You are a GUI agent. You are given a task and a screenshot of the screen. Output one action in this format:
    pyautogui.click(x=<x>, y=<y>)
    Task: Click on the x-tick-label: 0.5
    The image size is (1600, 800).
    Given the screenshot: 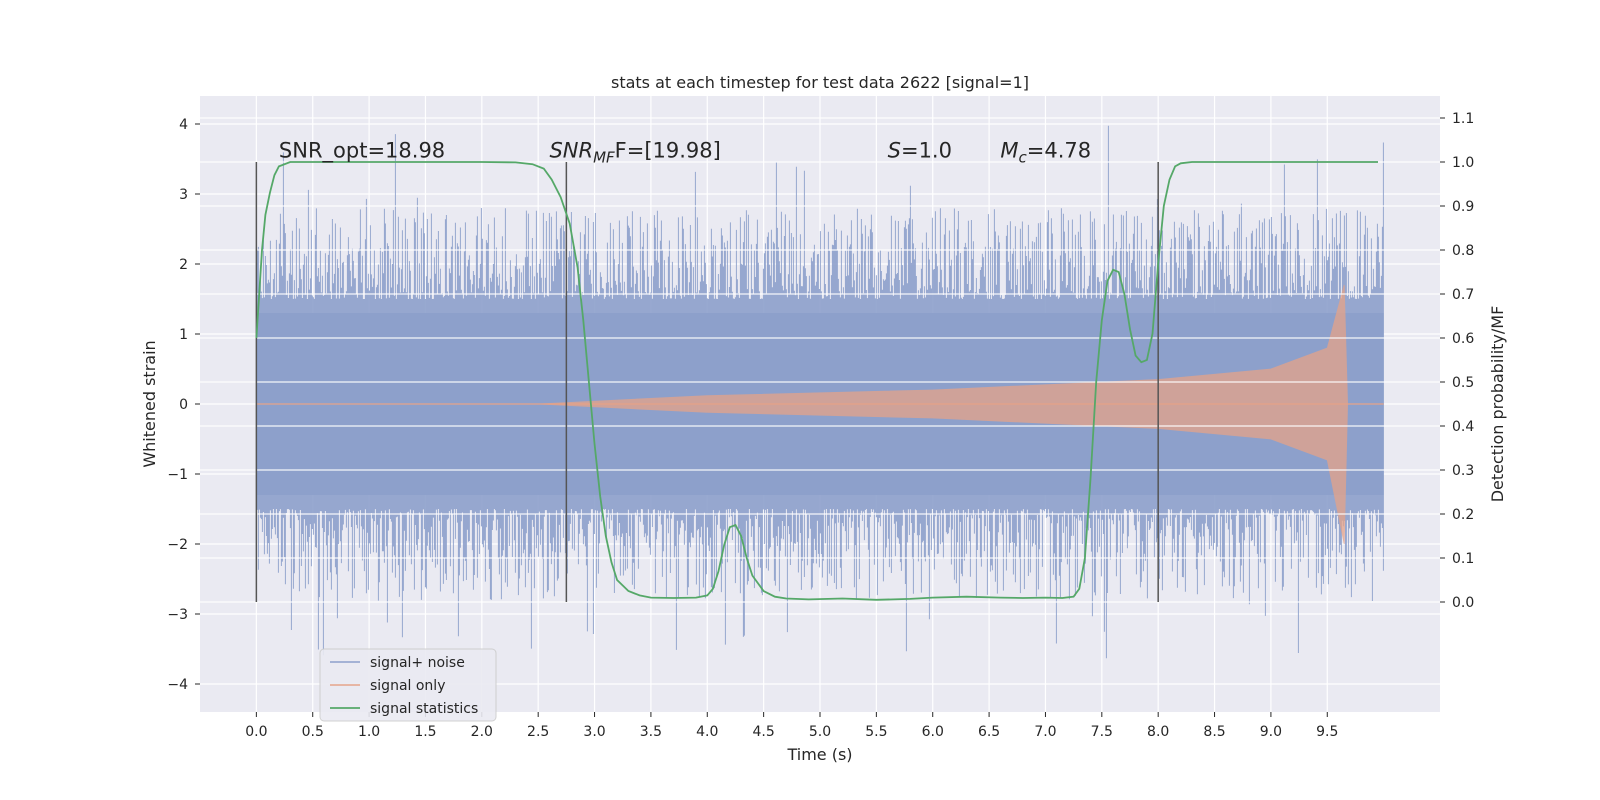 What is the action you would take?
    pyautogui.click(x=313, y=732)
    